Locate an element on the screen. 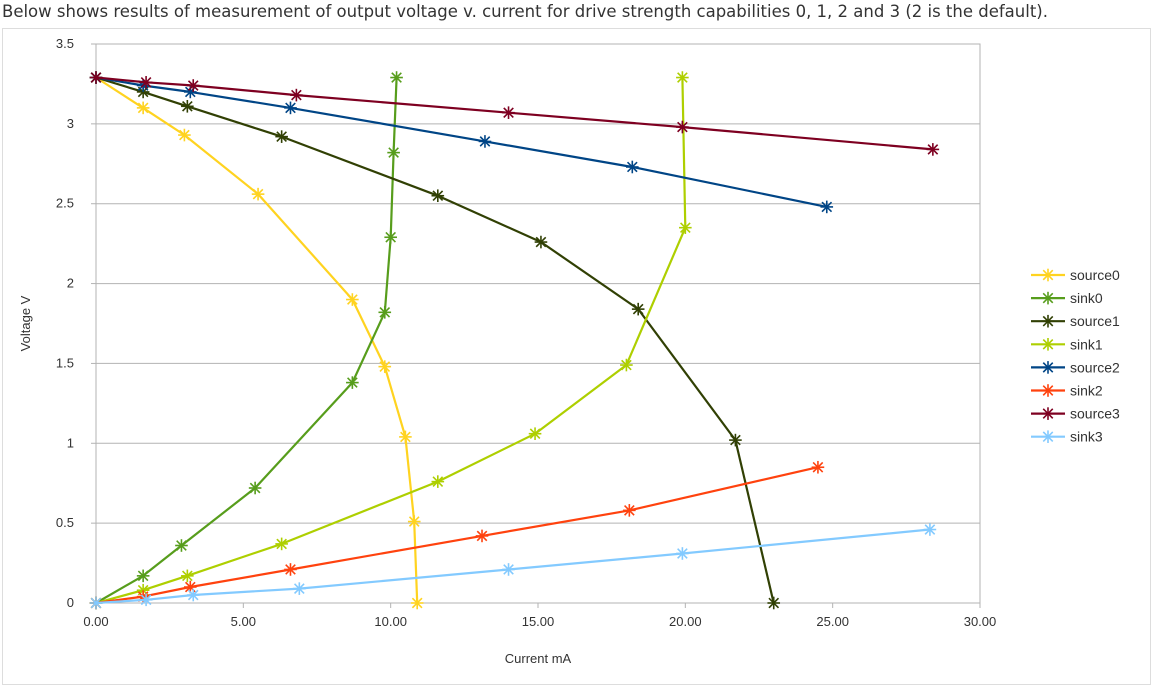  legend-marker-sink3 is located at coordinates (1048, 437).